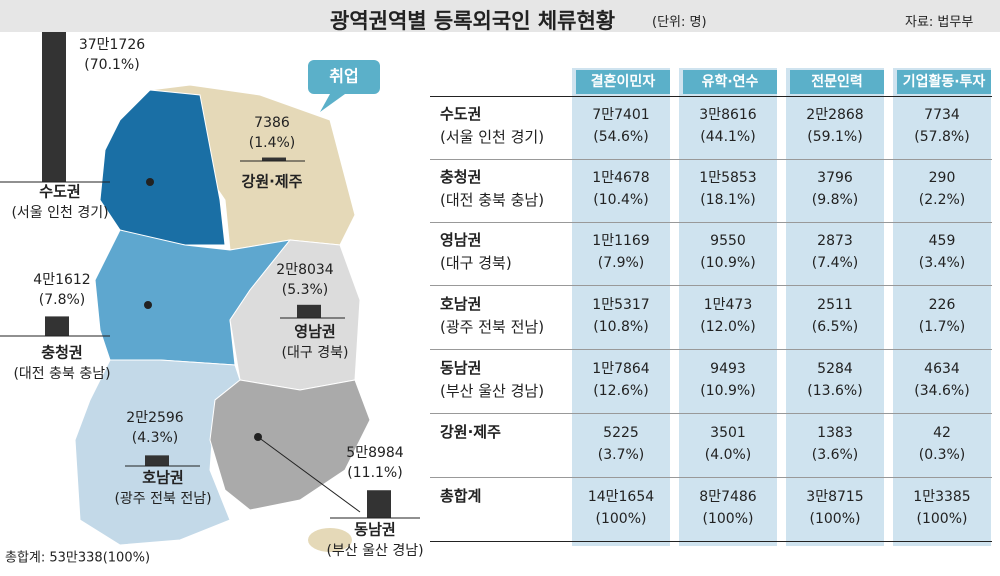 Image resolution: width=1000 pixels, height=576 pixels. What do you see at coordinates (374, 473) in the screenshot?
I see `region-share: (11.1%)` at bounding box center [374, 473].